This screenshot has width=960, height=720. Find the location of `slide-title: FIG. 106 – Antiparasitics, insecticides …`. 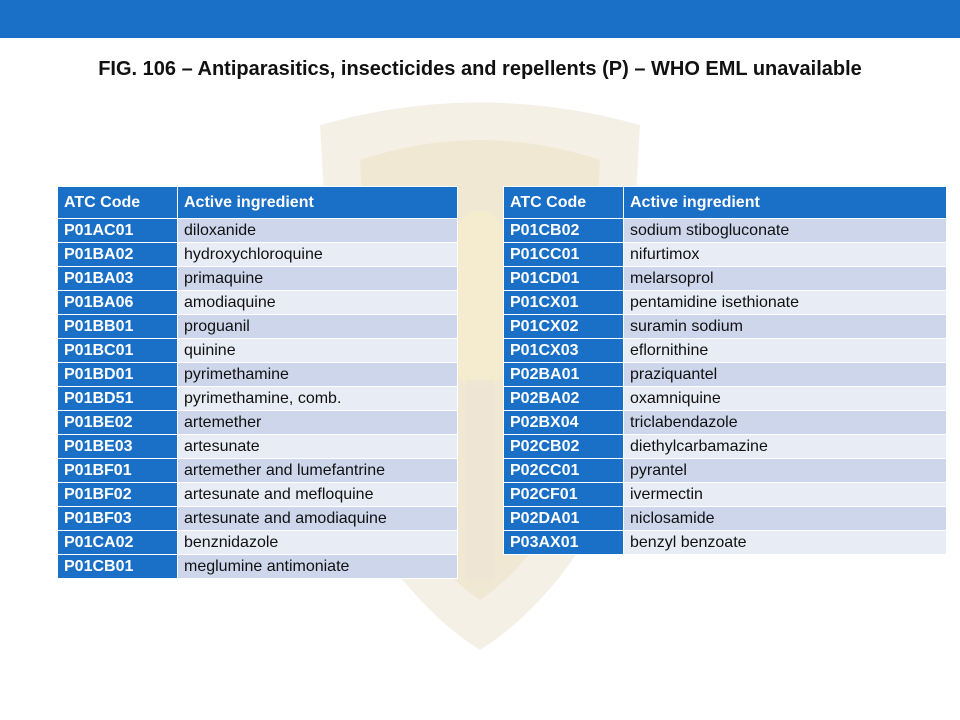

slide-title: FIG. 106 – Antiparasitics, insecticides … is located at coordinates (480, 69).